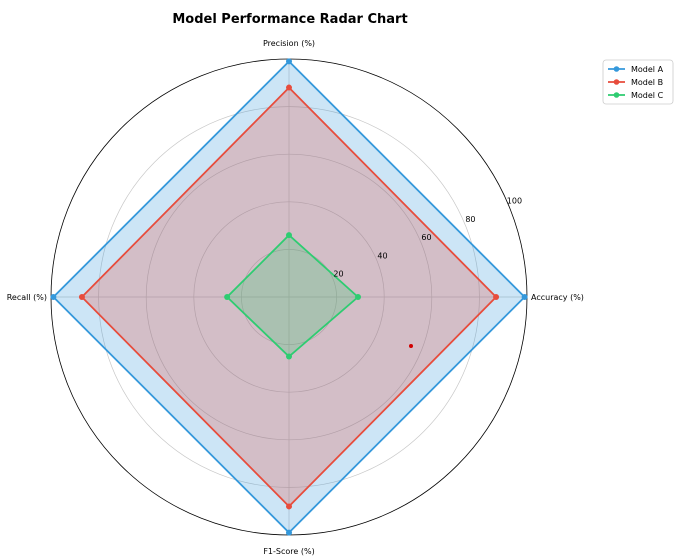 This screenshot has height=558, width=696. Describe the element at coordinates (411, 346) in the screenshot. I see `stray-marker` at that location.